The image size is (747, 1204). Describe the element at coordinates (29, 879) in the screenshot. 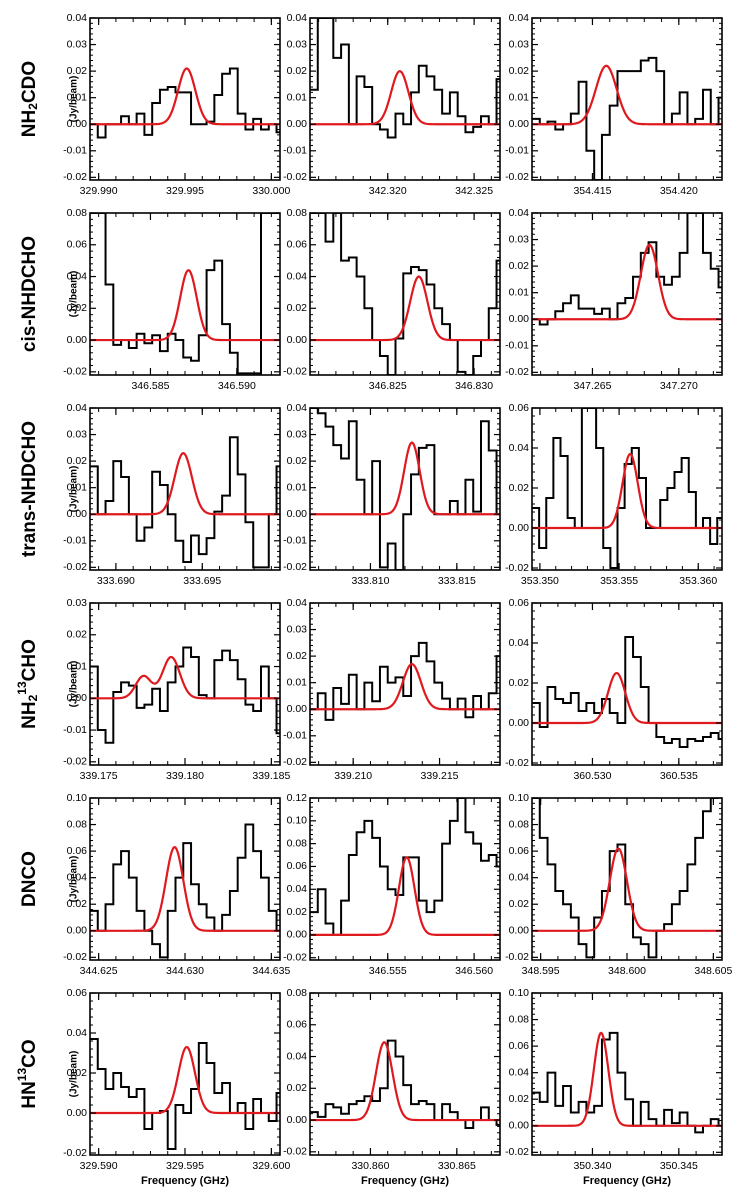

I see `row-label-main: DNCO` at that location.